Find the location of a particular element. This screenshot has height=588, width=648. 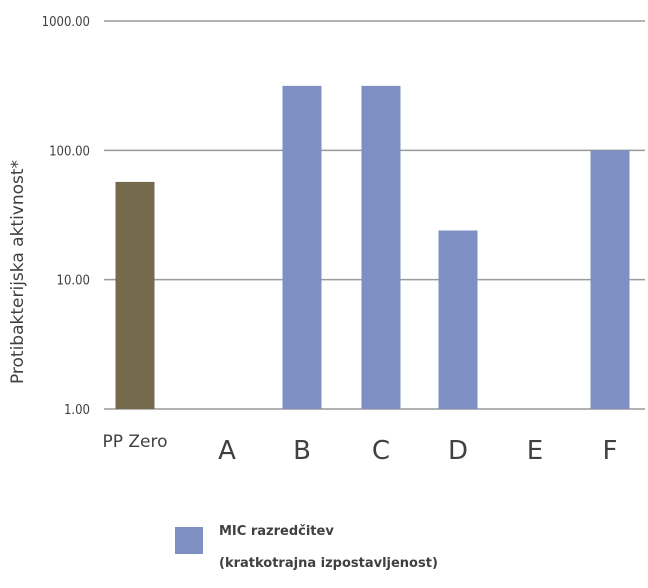

x-tick-label: D is located at coordinates (458, 451).